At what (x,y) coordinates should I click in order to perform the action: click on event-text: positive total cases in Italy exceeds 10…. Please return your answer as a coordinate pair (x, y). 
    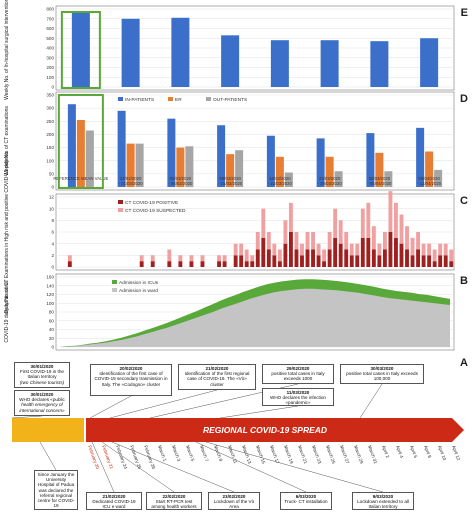
    Looking at the image, I should click on (298, 376).